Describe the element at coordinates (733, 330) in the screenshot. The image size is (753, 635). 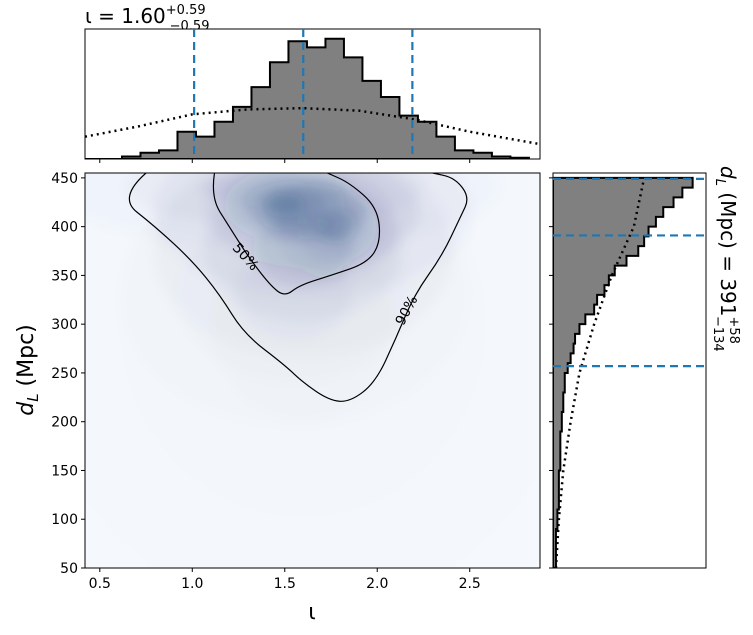
I see `right-title-sup: +58` at that location.